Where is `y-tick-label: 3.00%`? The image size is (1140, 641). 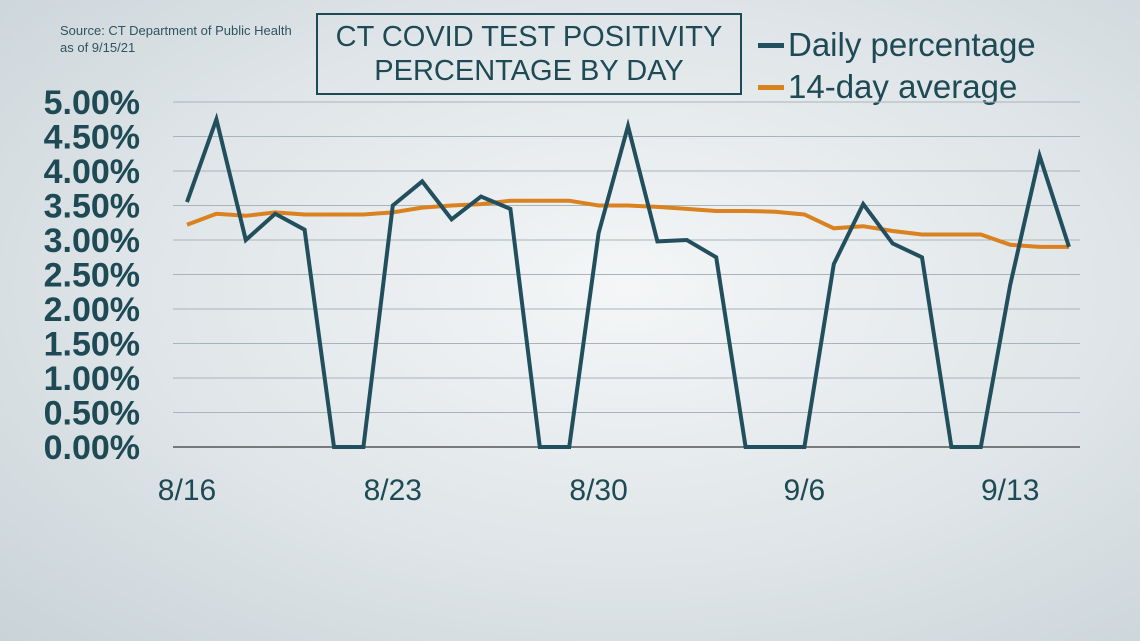 y-tick-label: 3.00% is located at coordinates (92, 241).